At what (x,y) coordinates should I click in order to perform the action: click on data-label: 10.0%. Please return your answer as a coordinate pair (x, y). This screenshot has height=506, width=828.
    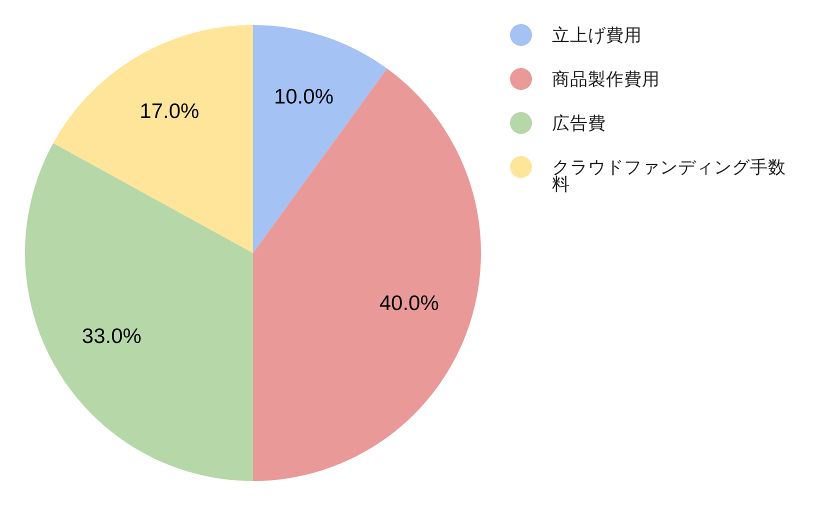
    Looking at the image, I should click on (304, 96).